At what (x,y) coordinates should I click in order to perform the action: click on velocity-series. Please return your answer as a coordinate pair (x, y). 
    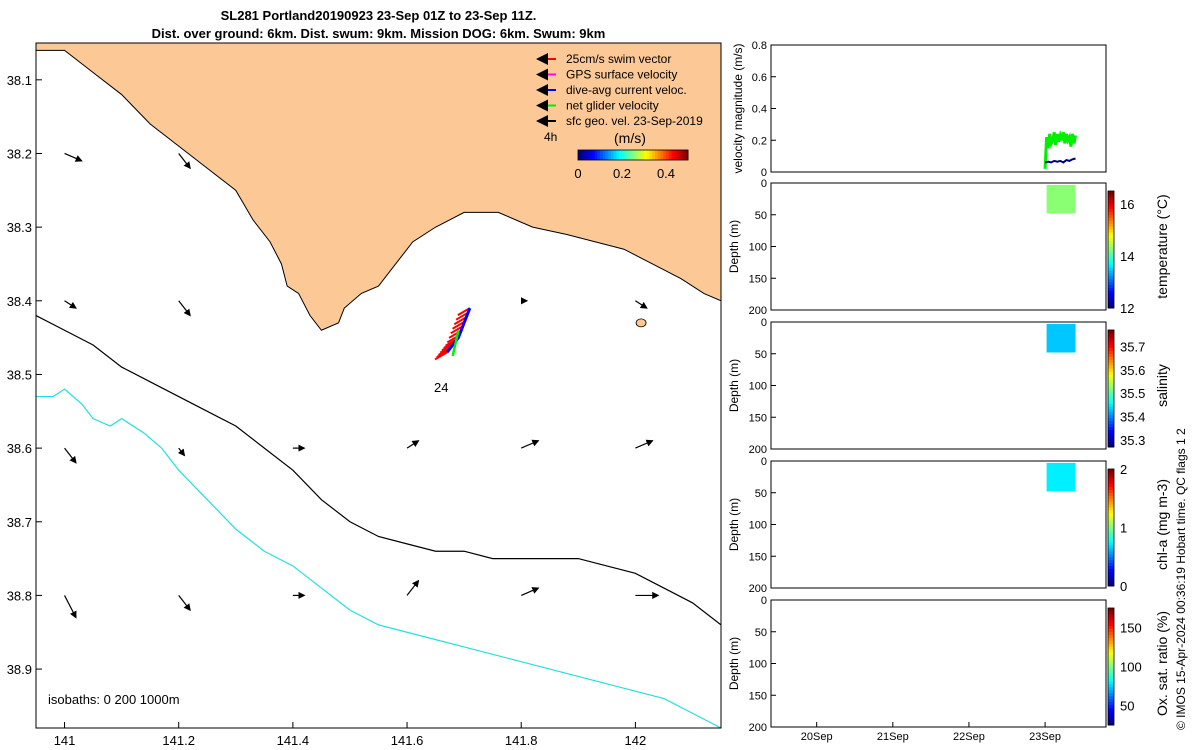
    Looking at the image, I should click on (1060, 160).